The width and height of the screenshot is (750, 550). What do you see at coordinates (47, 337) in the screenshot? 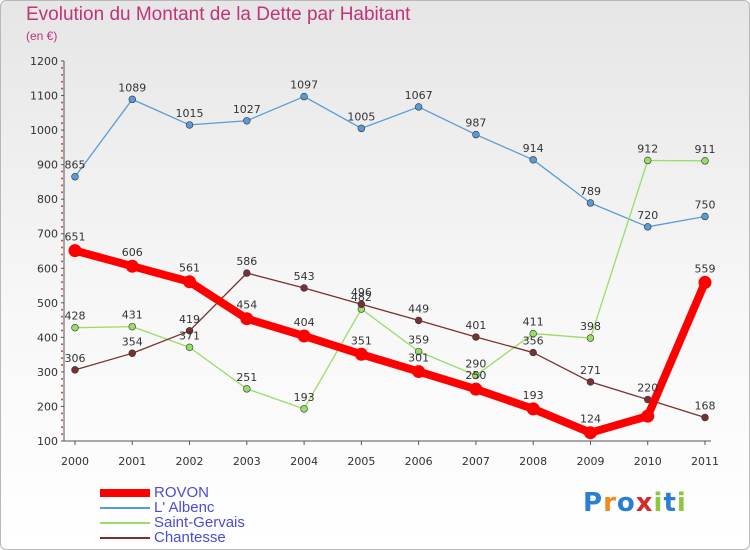
I see `y-tick-label: 400` at bounding box center [47, 337].